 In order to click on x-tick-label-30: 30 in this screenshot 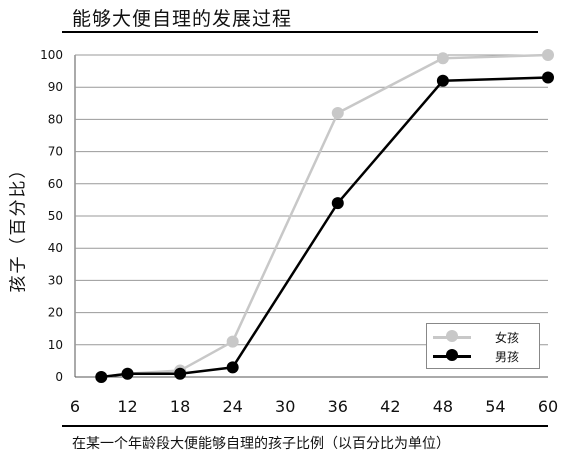, I will do `click(285, 406)`.